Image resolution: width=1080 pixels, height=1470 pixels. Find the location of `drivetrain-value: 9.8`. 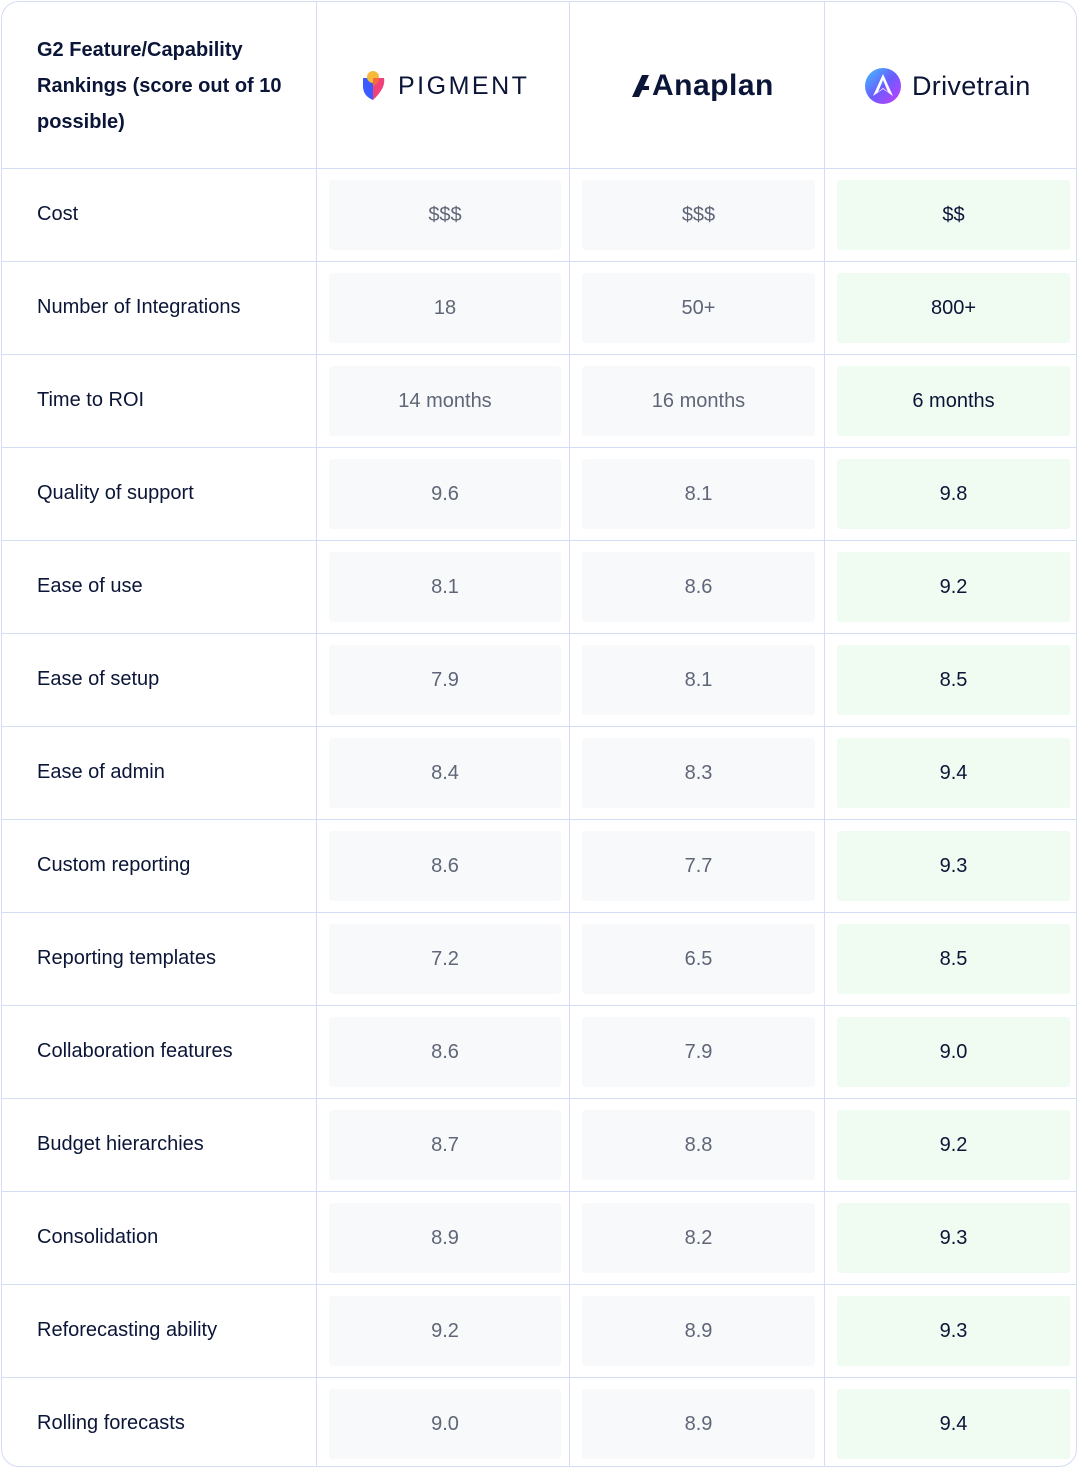

drivetrain-value: 9.8 is located at coordinates (953, 494).